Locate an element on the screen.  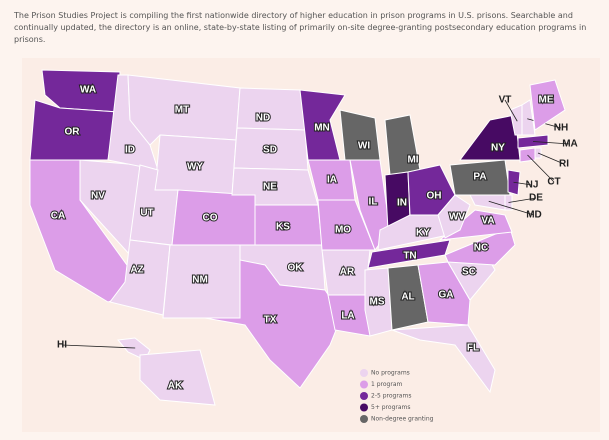
state-label: WY is located at coordinates (195, 167).